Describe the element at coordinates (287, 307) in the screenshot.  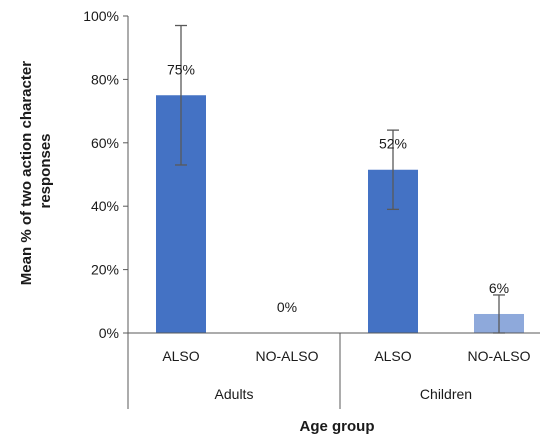
I see `data-label: 0%` at that location.